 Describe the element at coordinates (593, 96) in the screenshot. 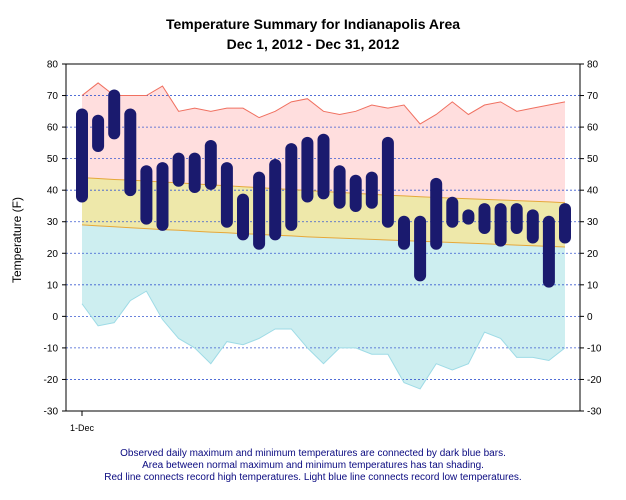

I see `right-tick-label-70: 70` at that location.